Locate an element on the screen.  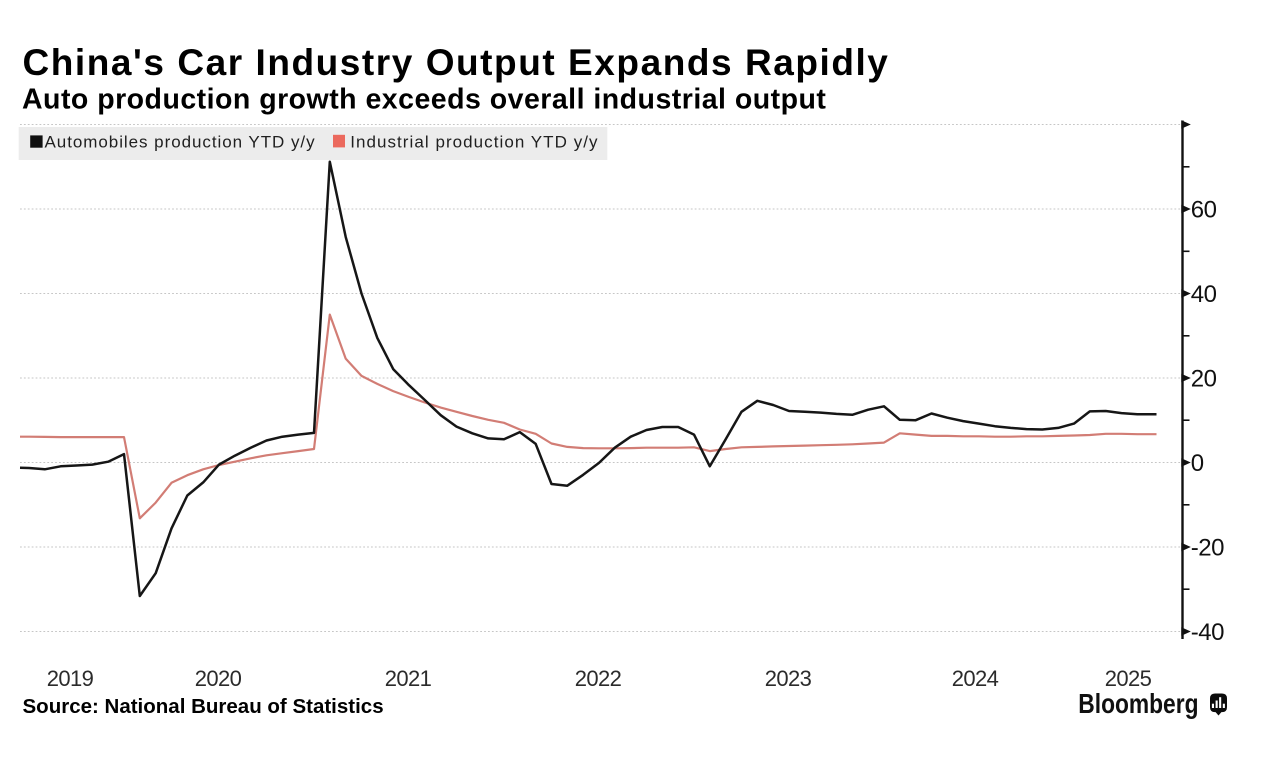
svg-text: 2024 is located at coordinates (975, 678).